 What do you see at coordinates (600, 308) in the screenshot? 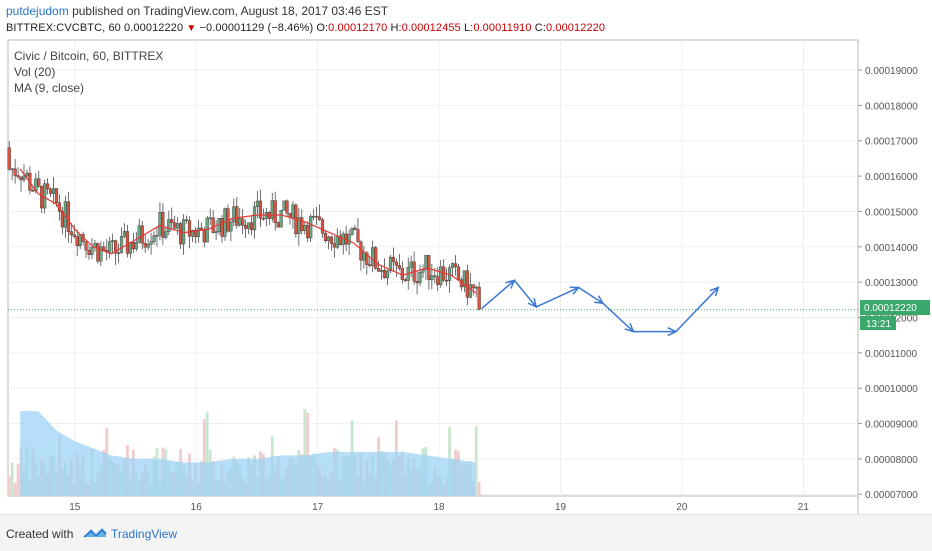
I see `projection-arrows` at bounding box center [600, 308].